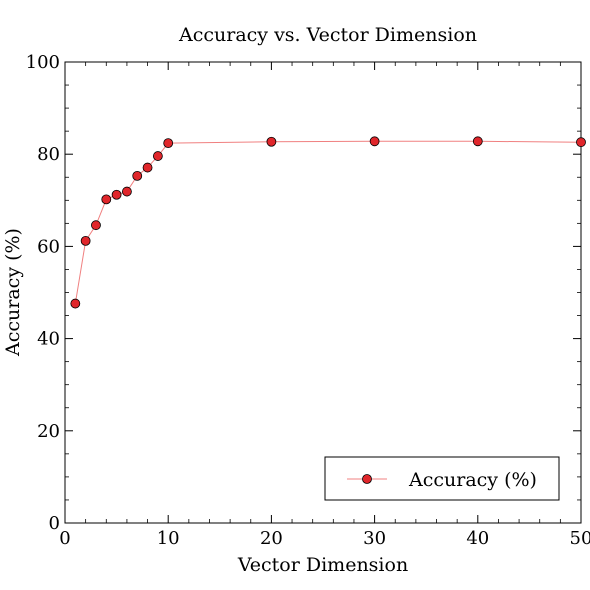  What do you see at coordinates (374, 538) in the screenshot?
I see `x-tick-label: 30` at bounding box center [374, 538].